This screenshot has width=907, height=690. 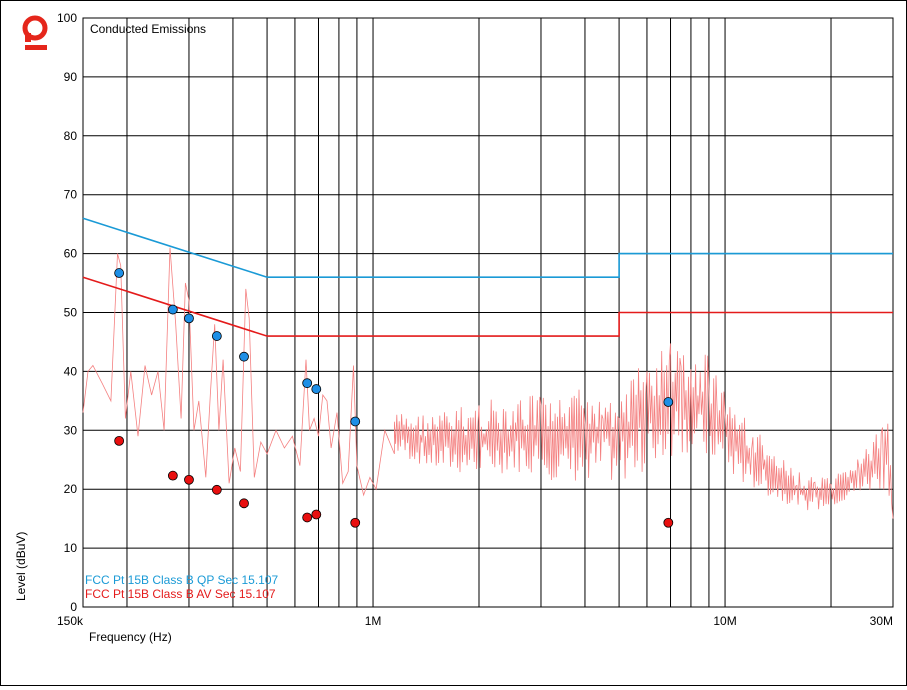 I want to click on y-tick-label: 90, so click(x=71, y=77).